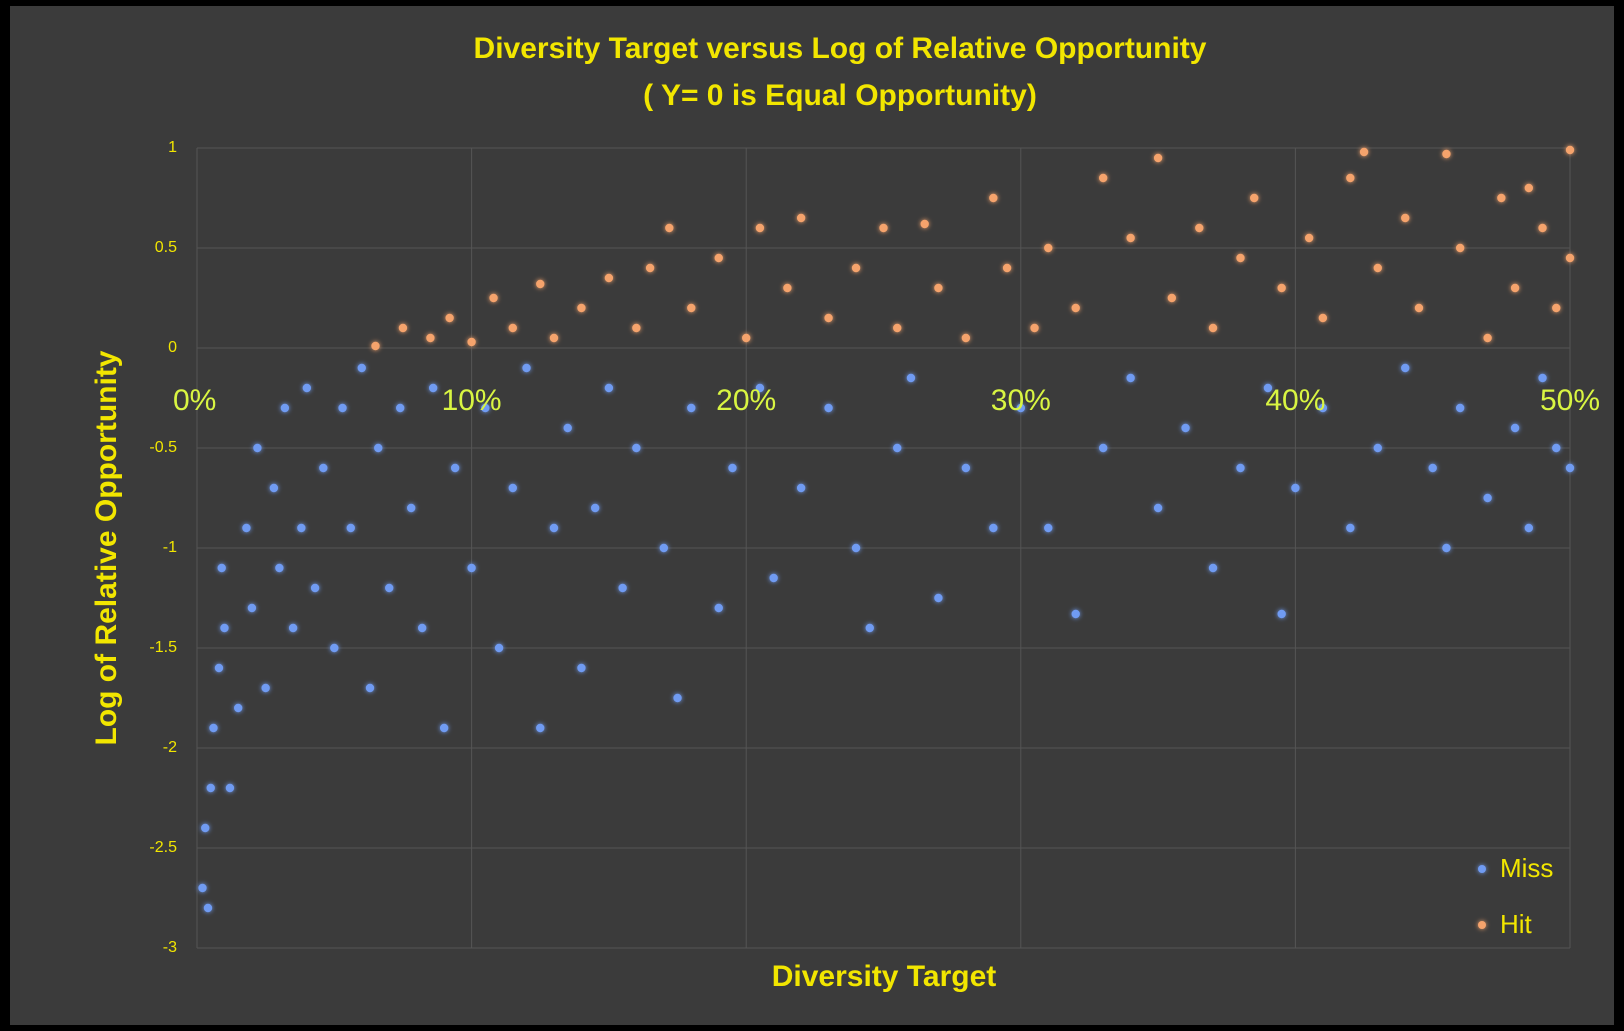 This screenshot has height=1031, width=1624. Describe the element at coordinates (1570, 400) in the screenshot. I see `x-tick-label: 50%` at that location.